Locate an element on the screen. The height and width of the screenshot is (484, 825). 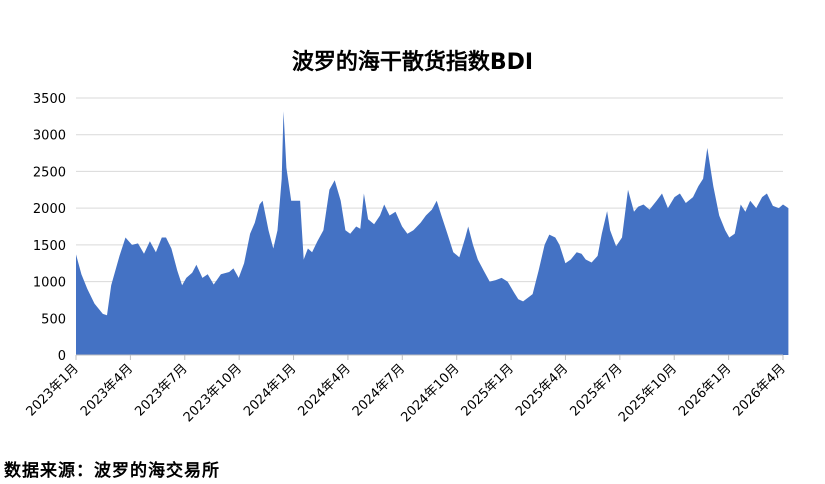
y-tick-labels: 0 500 1000 1500 2000 2500 3000 3500 is located at coordinates (49, 228).